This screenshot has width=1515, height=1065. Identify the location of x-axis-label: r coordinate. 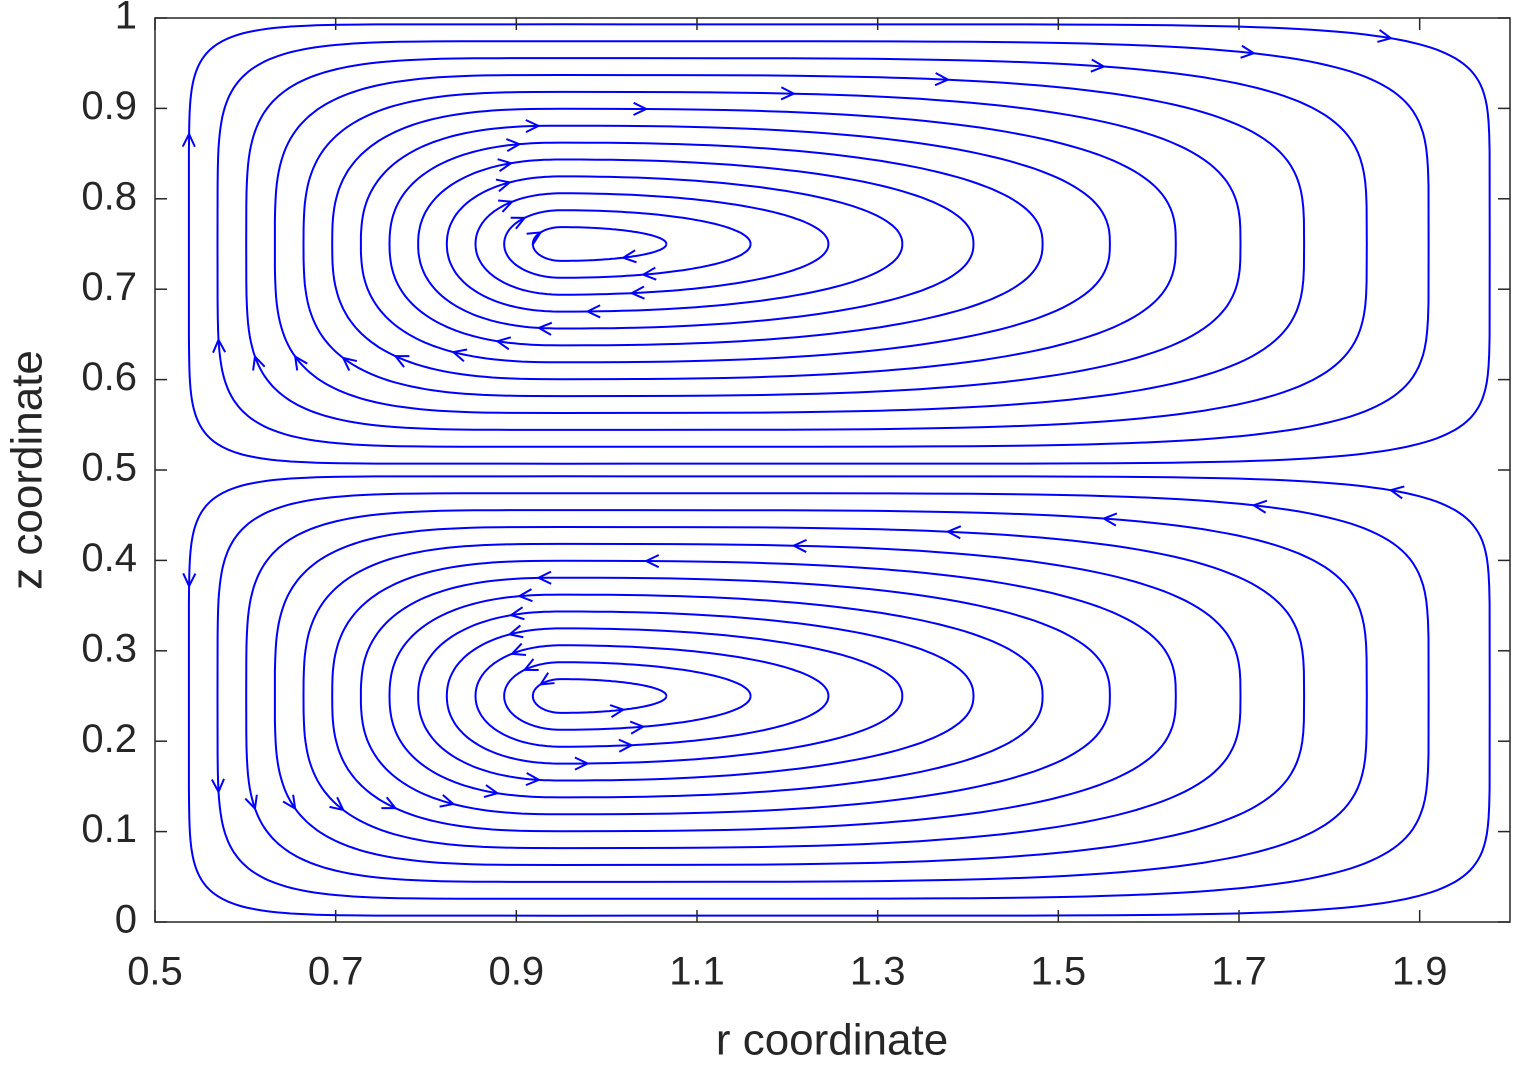
(832, 1040).